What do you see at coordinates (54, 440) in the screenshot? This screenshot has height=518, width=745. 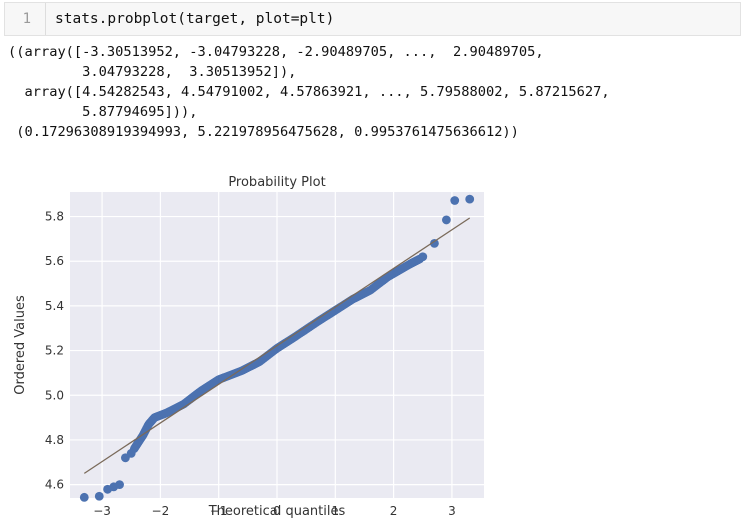 I see `y-tick-label: 4.8` at bounding box center [54, 440].